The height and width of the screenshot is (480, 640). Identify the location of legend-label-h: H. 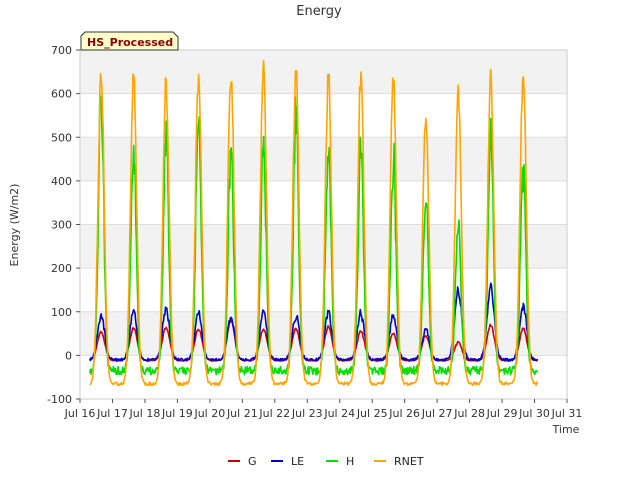
(350, 461).